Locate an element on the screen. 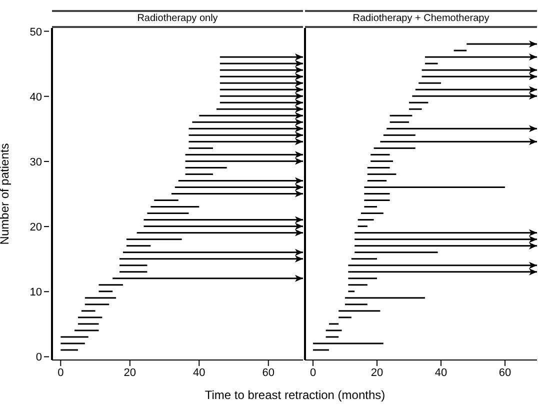  y-axis-title: Number of patients is located at coordinates (6, 194).